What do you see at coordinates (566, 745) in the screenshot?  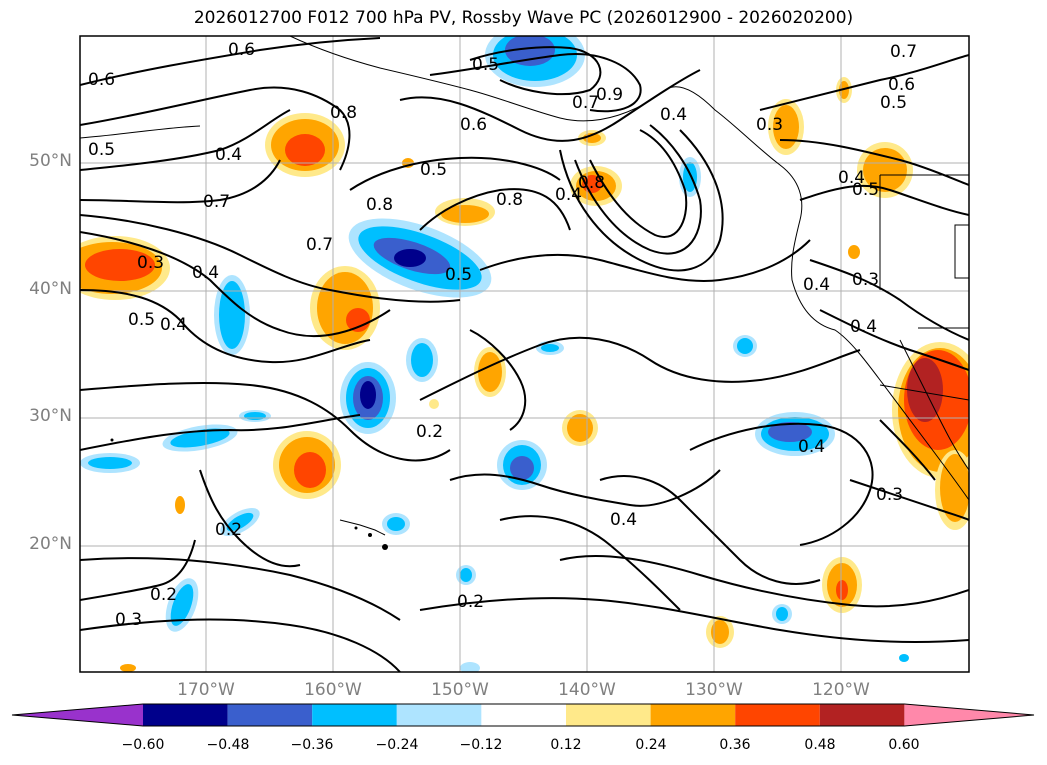 I see `colorbar-tick: 0.12` at bounding box center [566, 745].